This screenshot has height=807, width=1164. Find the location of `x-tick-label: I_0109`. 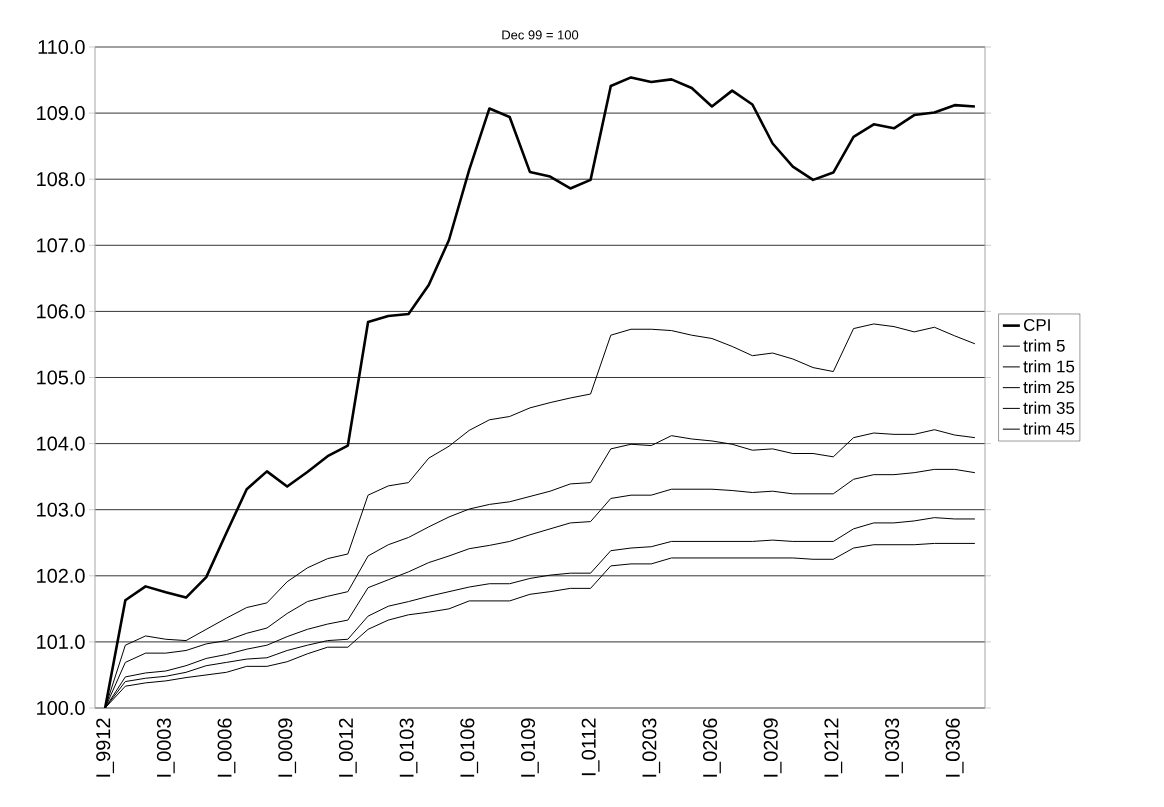

x-tick-label: I_0109 is located at coordinates (529, 747).